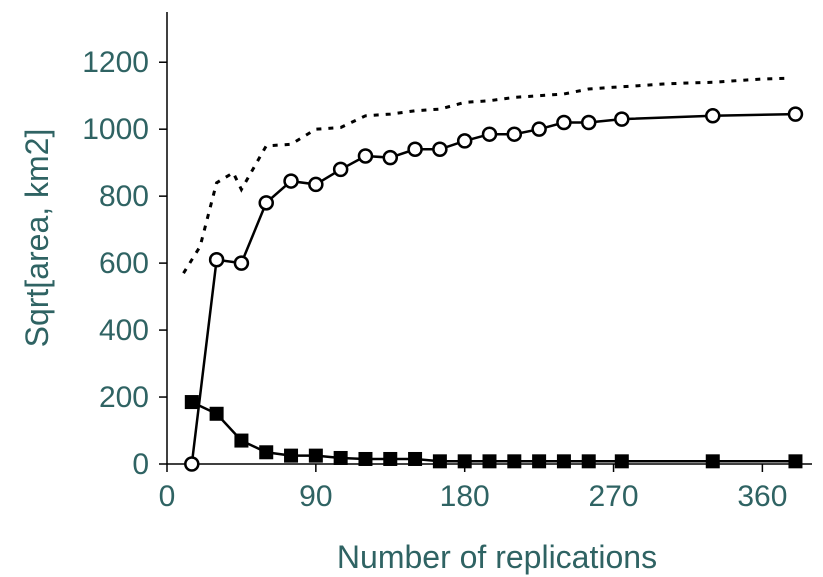  Describe the element at coordinates (115, 62) in the screenshot. I see `y-tick-label: 1200` at that location.